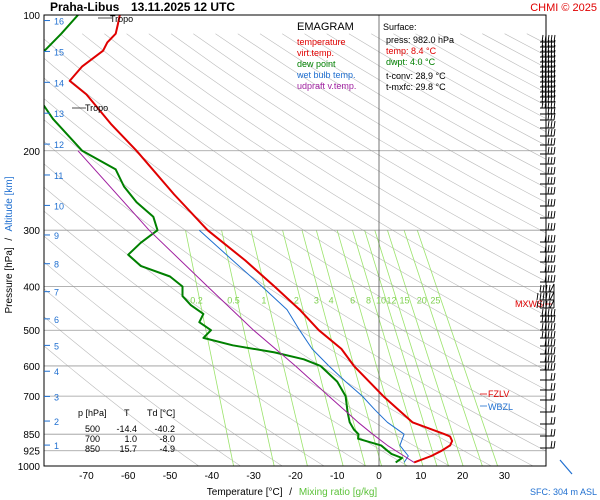  Describe the element at coordinates (498, 394) in the screenshot. I see `fzlv-label: FZLV` at that location.